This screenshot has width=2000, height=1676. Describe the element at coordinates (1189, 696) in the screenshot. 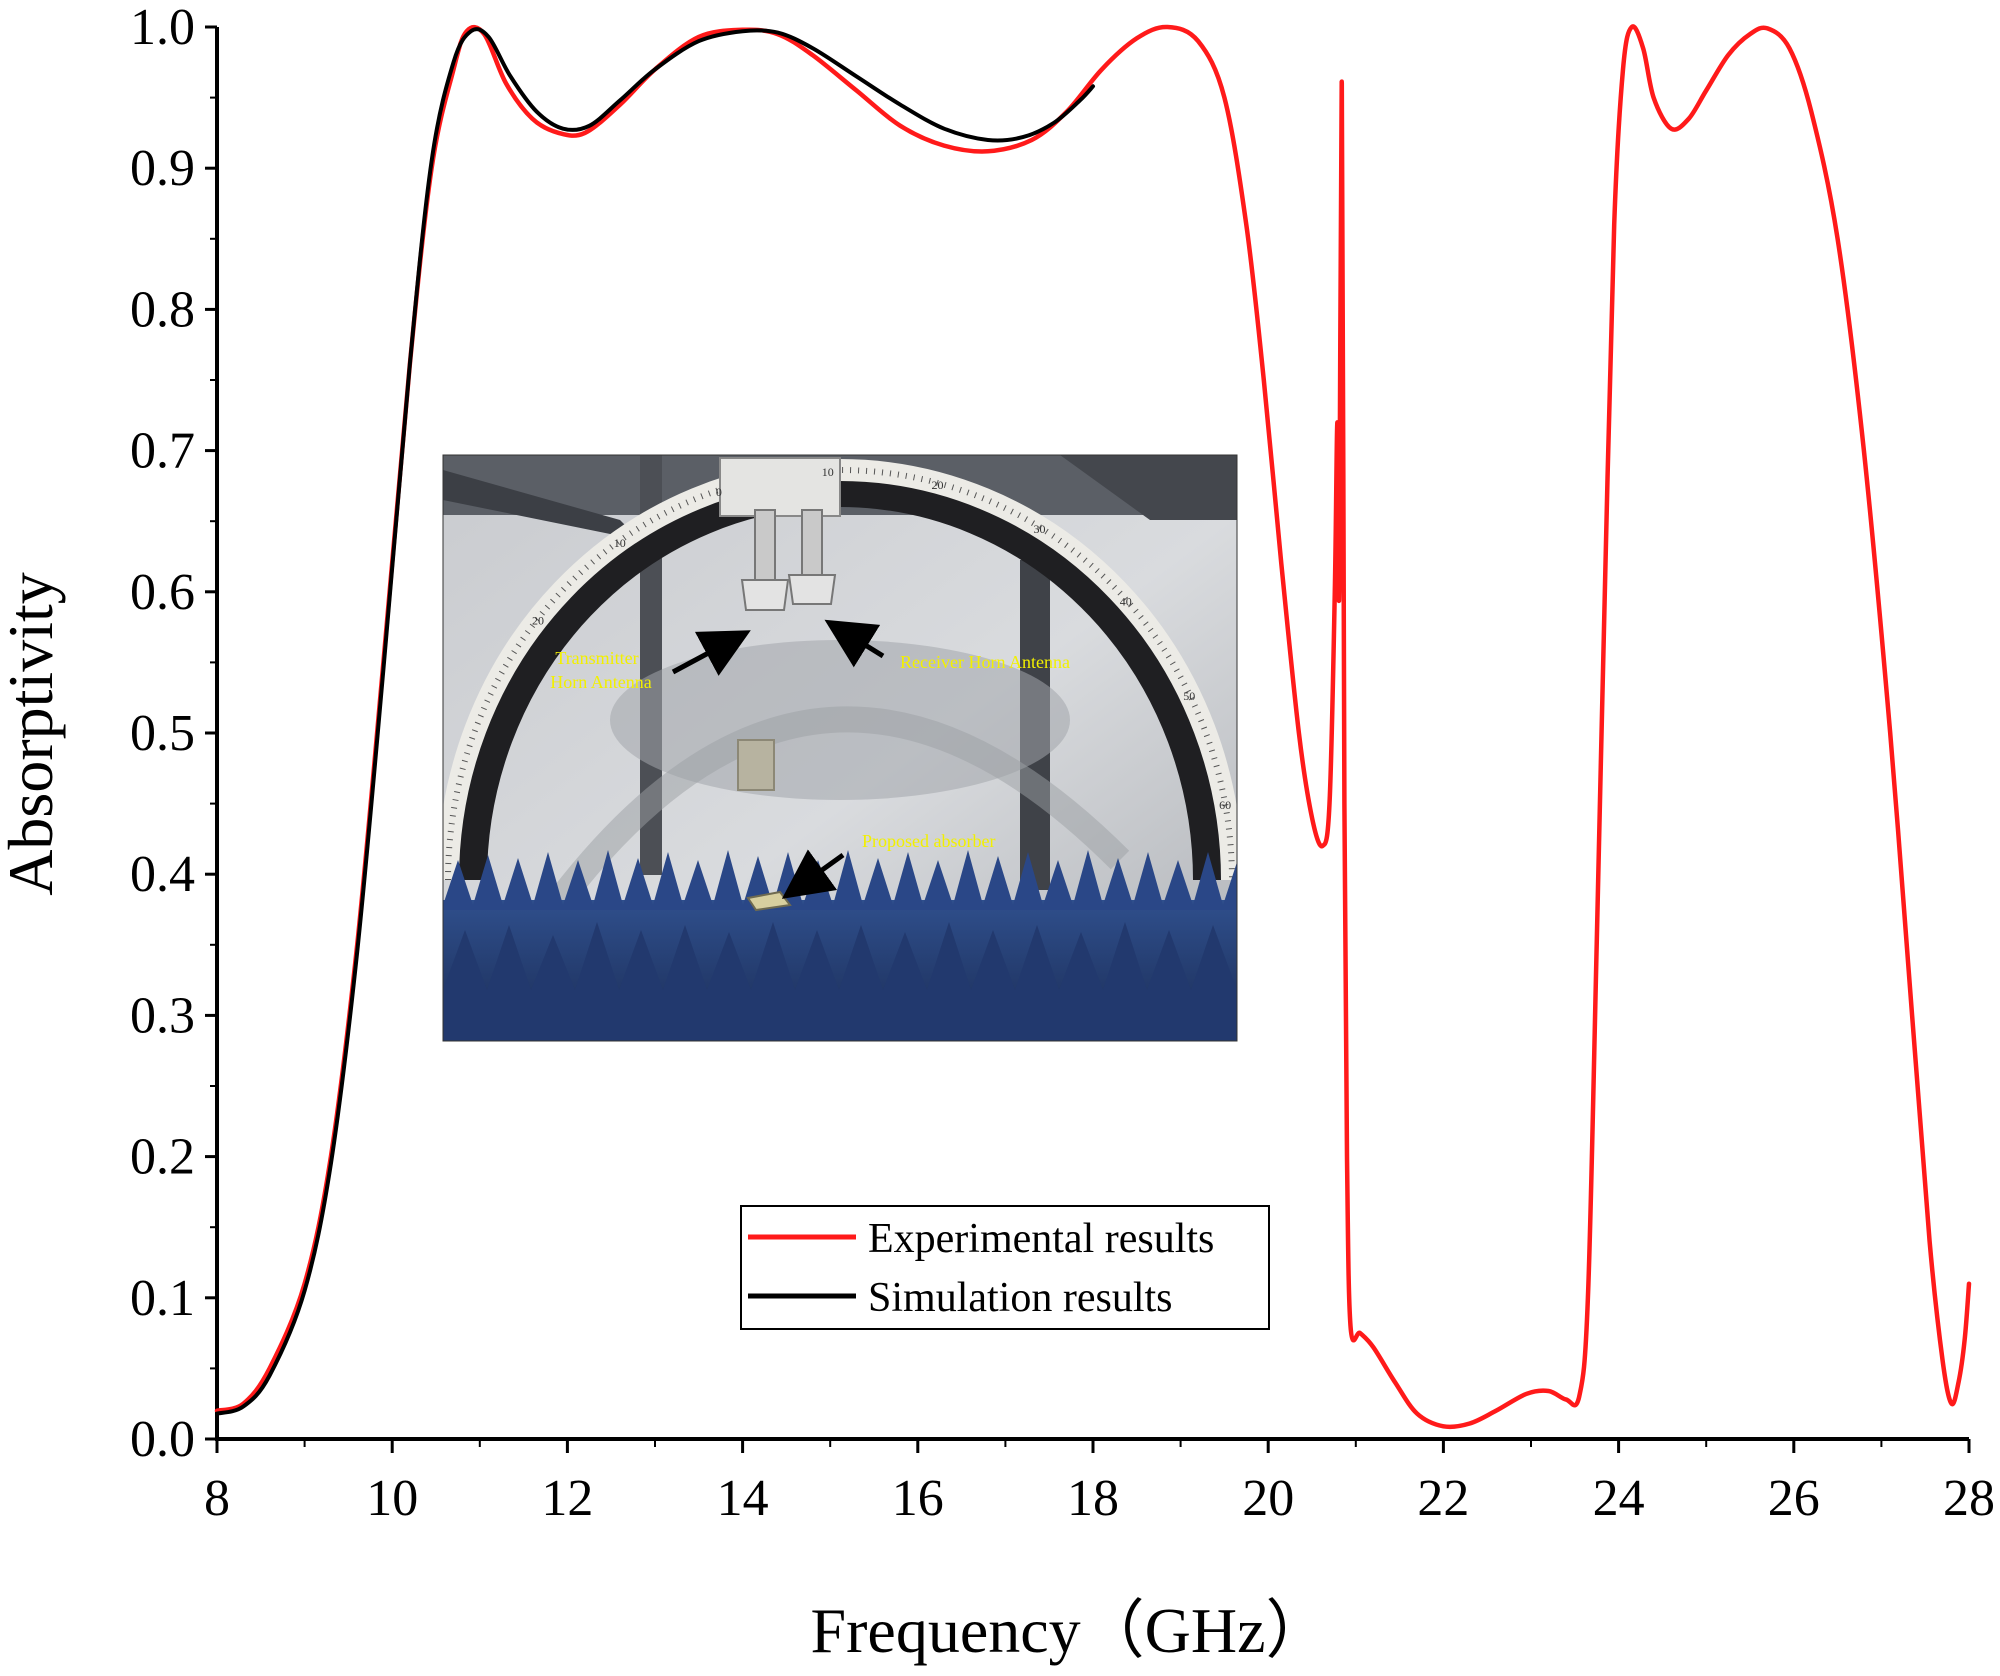

I see `photo-arc-tick-label: 50` at that location.